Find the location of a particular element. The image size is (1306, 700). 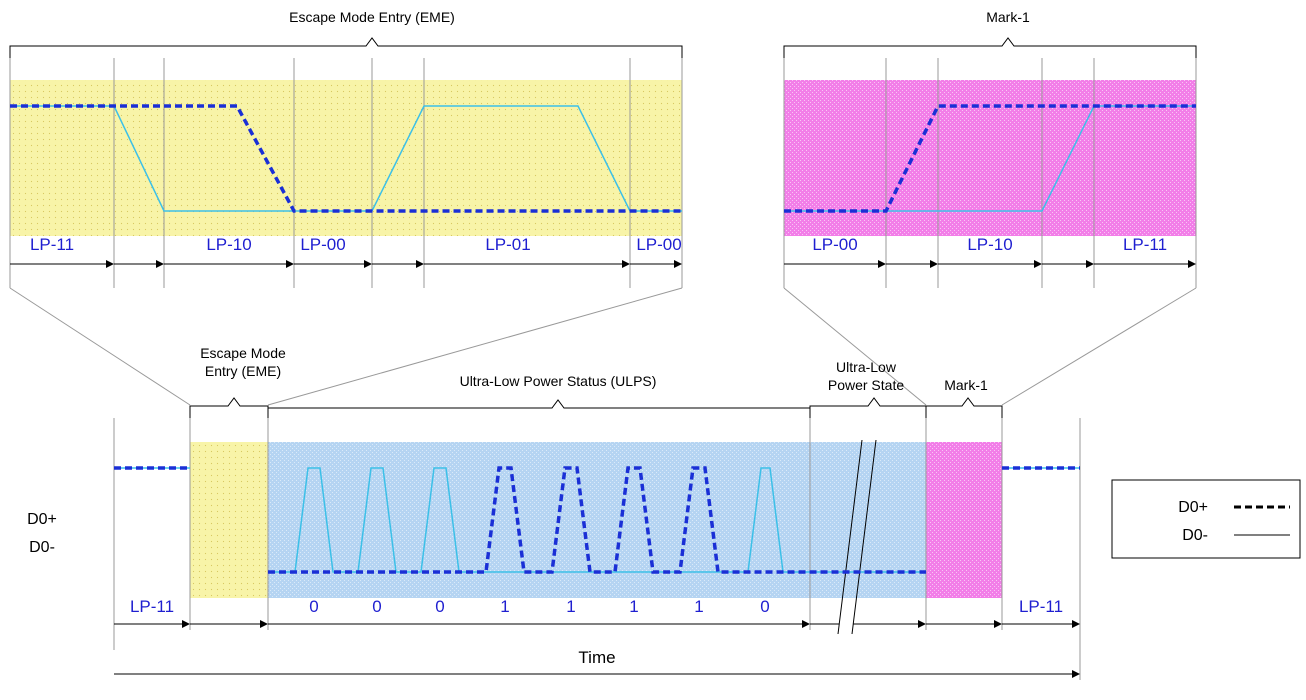

eme-d0-plus-trace is located at coordinates (346, 158).